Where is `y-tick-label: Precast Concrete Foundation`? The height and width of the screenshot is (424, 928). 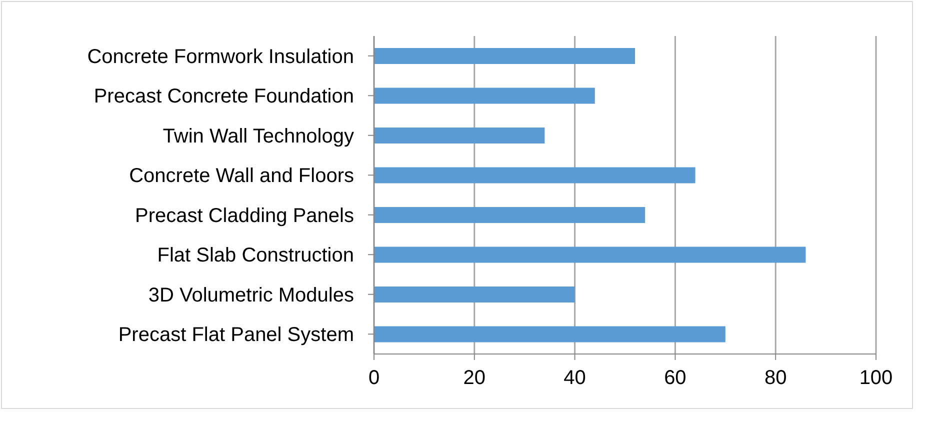
y-tick-label: Precast Concrete Foundation is located at coordinates (224, 97).